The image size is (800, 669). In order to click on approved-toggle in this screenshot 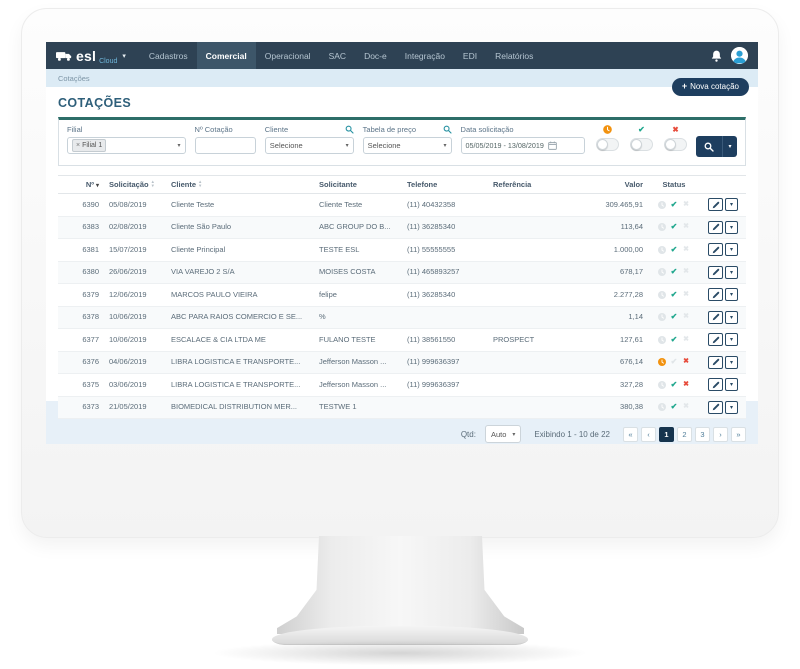, I will do `click(641, 144)`.